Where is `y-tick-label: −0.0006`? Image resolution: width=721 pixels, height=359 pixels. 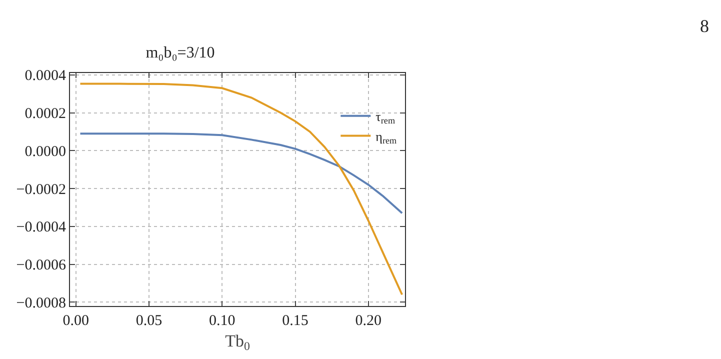
y-tick-label: −0.0006 is located at coordinates (41, 266).